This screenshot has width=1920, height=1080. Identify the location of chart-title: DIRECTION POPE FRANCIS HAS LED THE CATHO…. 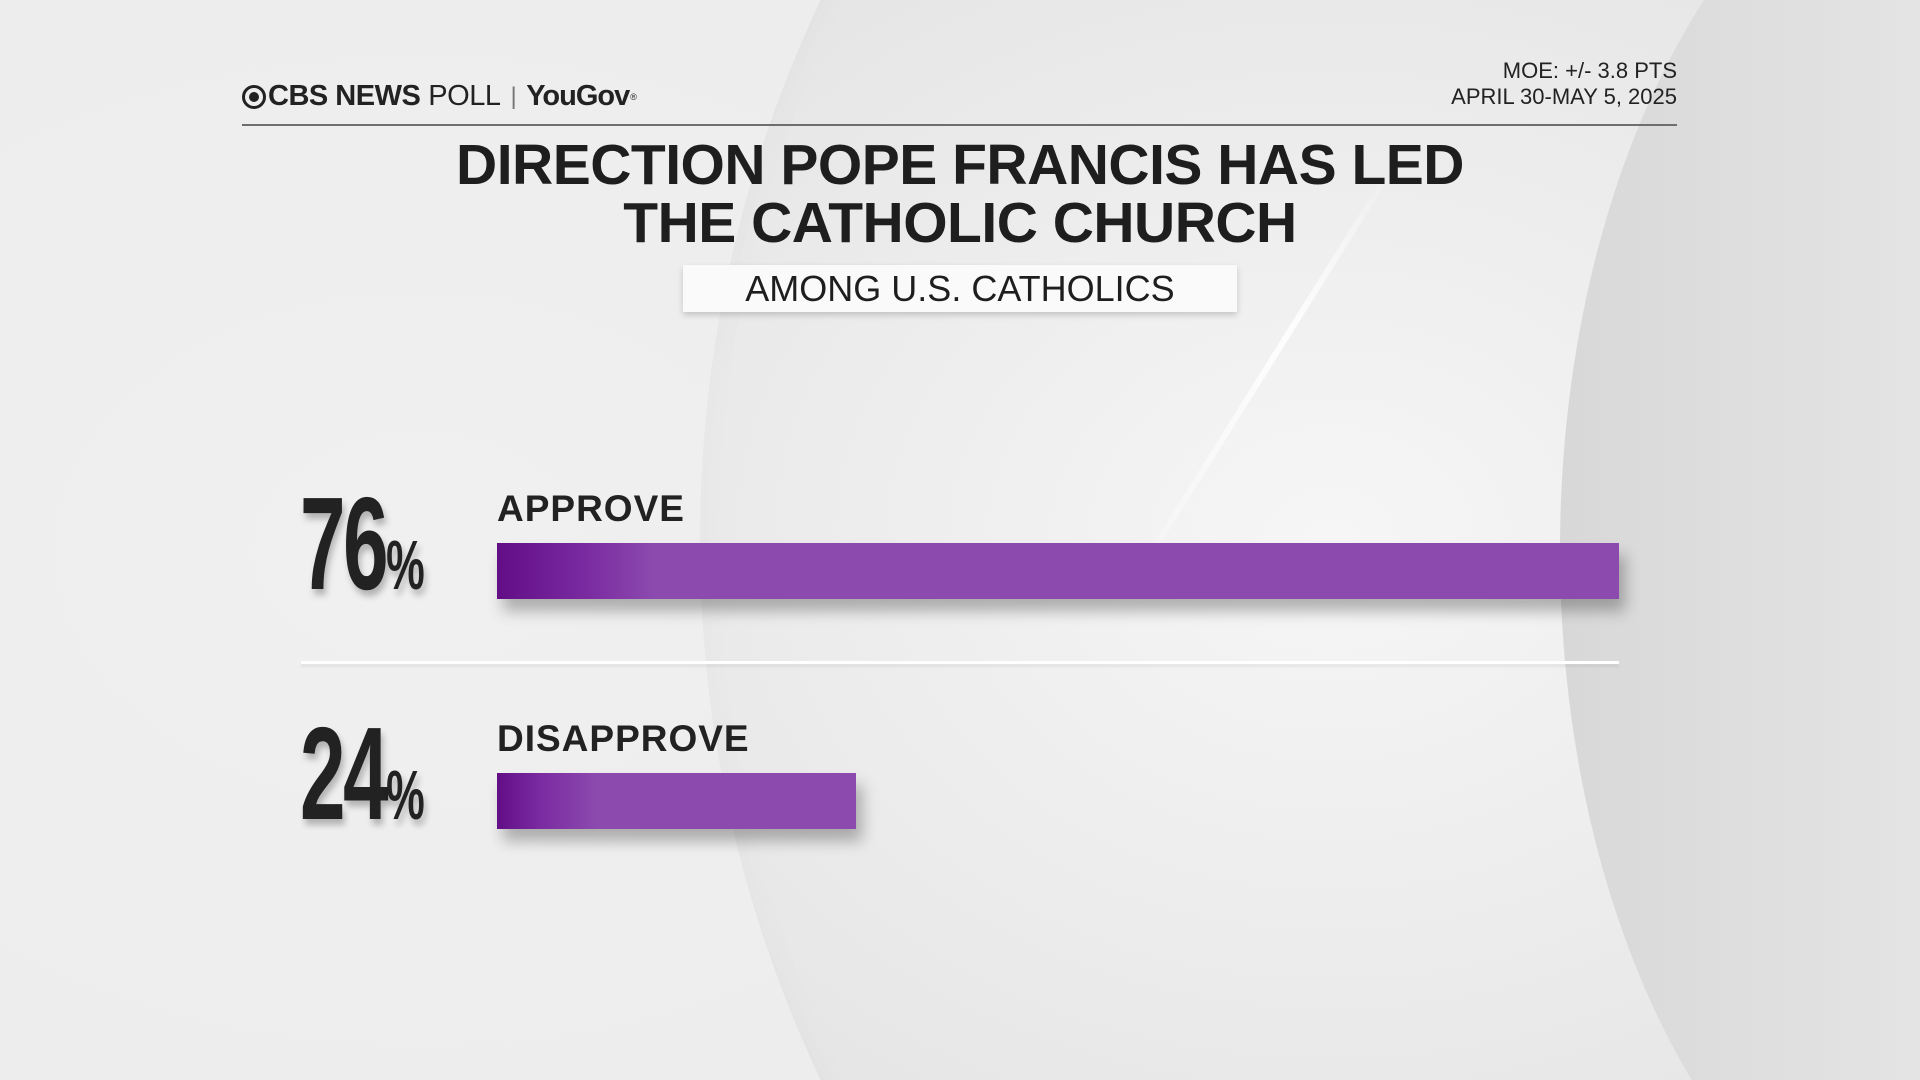
(960, 194).